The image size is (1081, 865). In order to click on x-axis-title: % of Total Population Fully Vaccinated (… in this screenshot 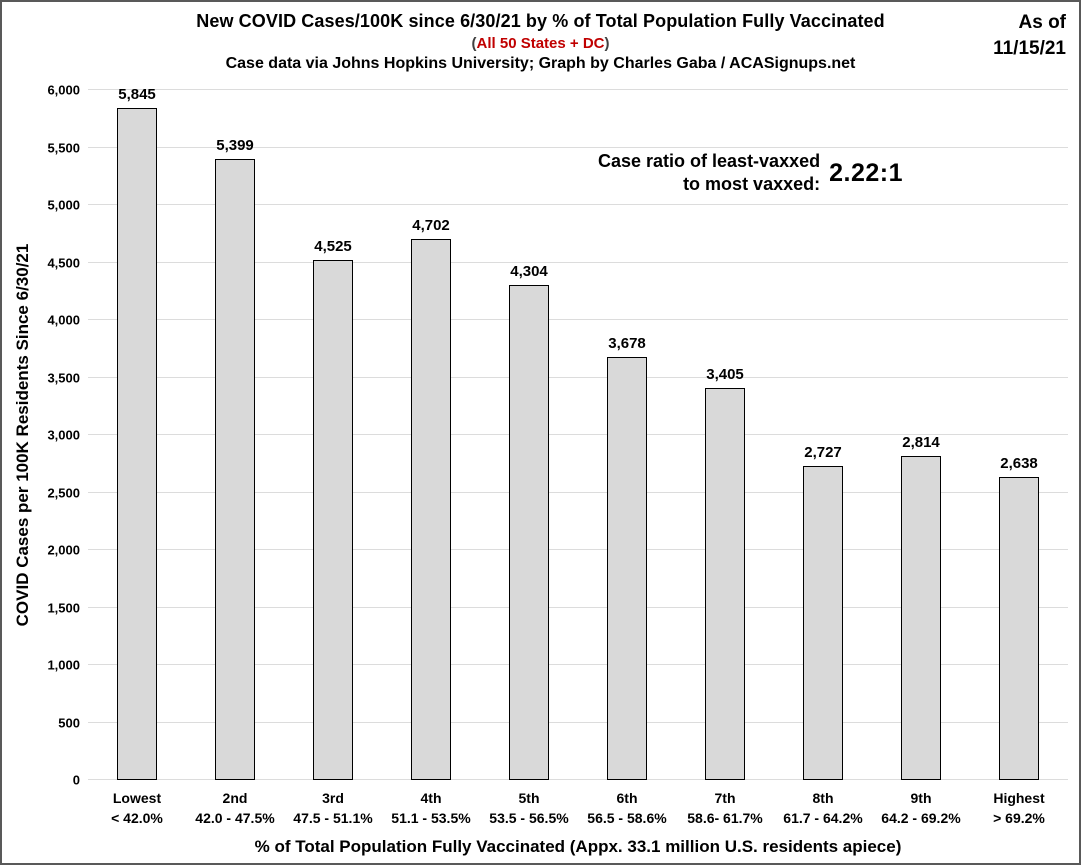, I will do `click(578, 846)`.